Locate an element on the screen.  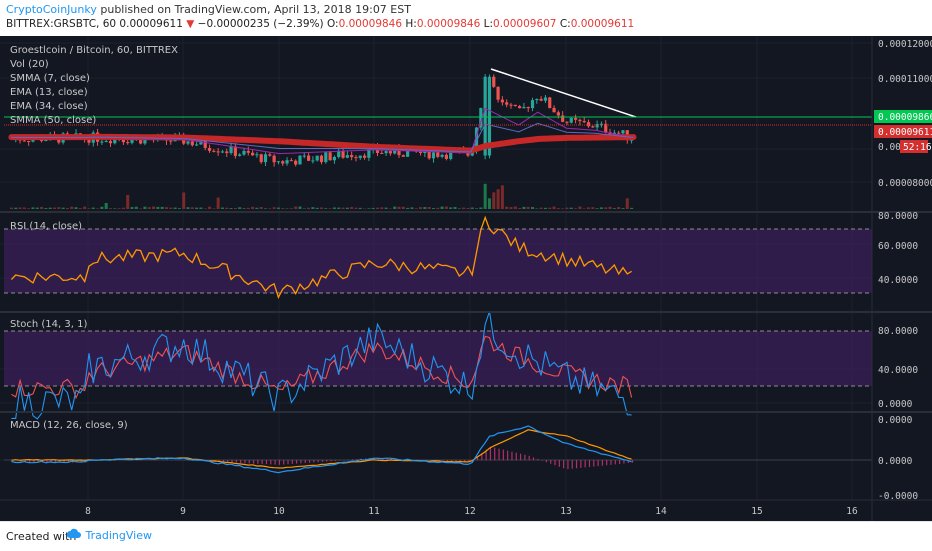
close-value: 0.00009611 is located at coordinates (602, 24).